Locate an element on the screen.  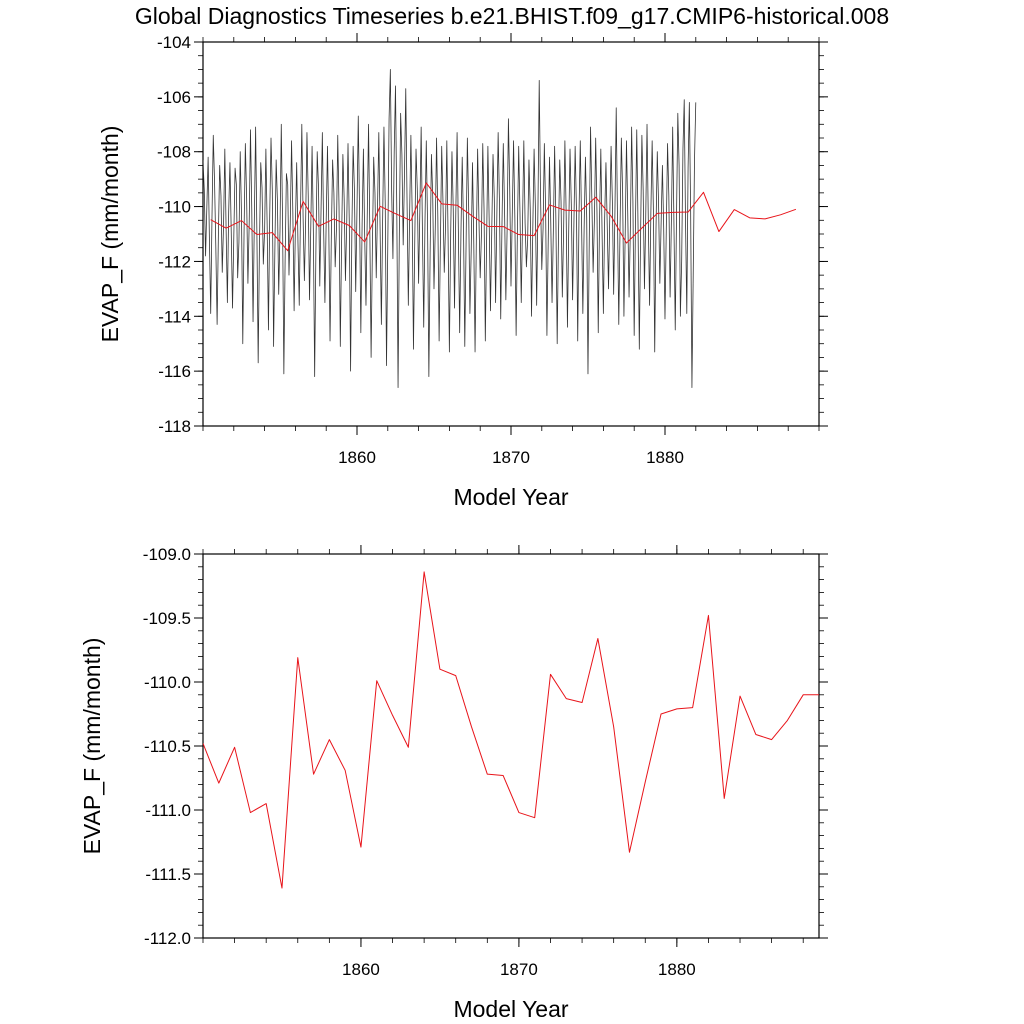
y-tick-label: -110 is located at coordinates (174, 207).